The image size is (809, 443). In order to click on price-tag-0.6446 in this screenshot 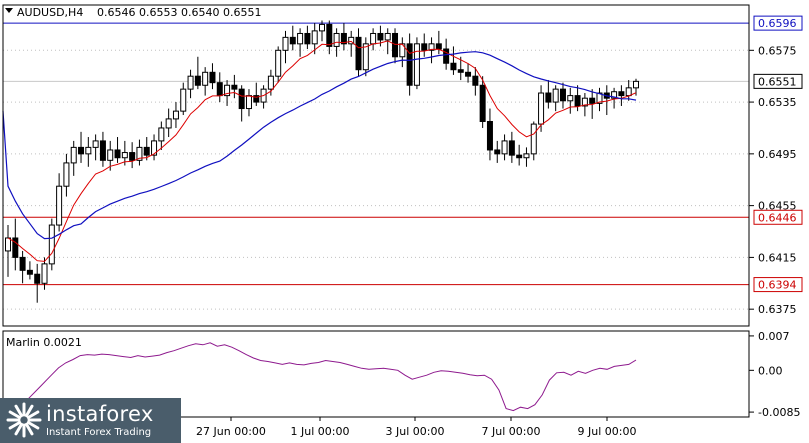, I will do `click(778, 217)`.